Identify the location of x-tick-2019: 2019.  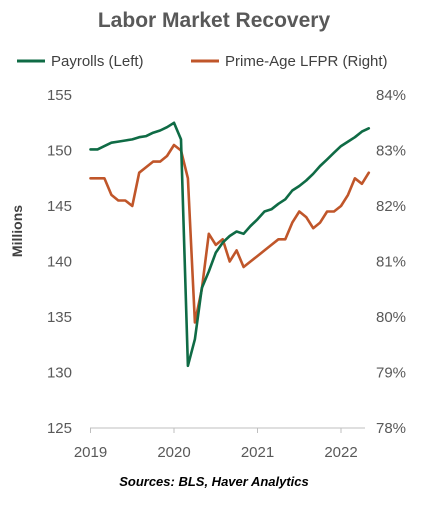
(90, 452).